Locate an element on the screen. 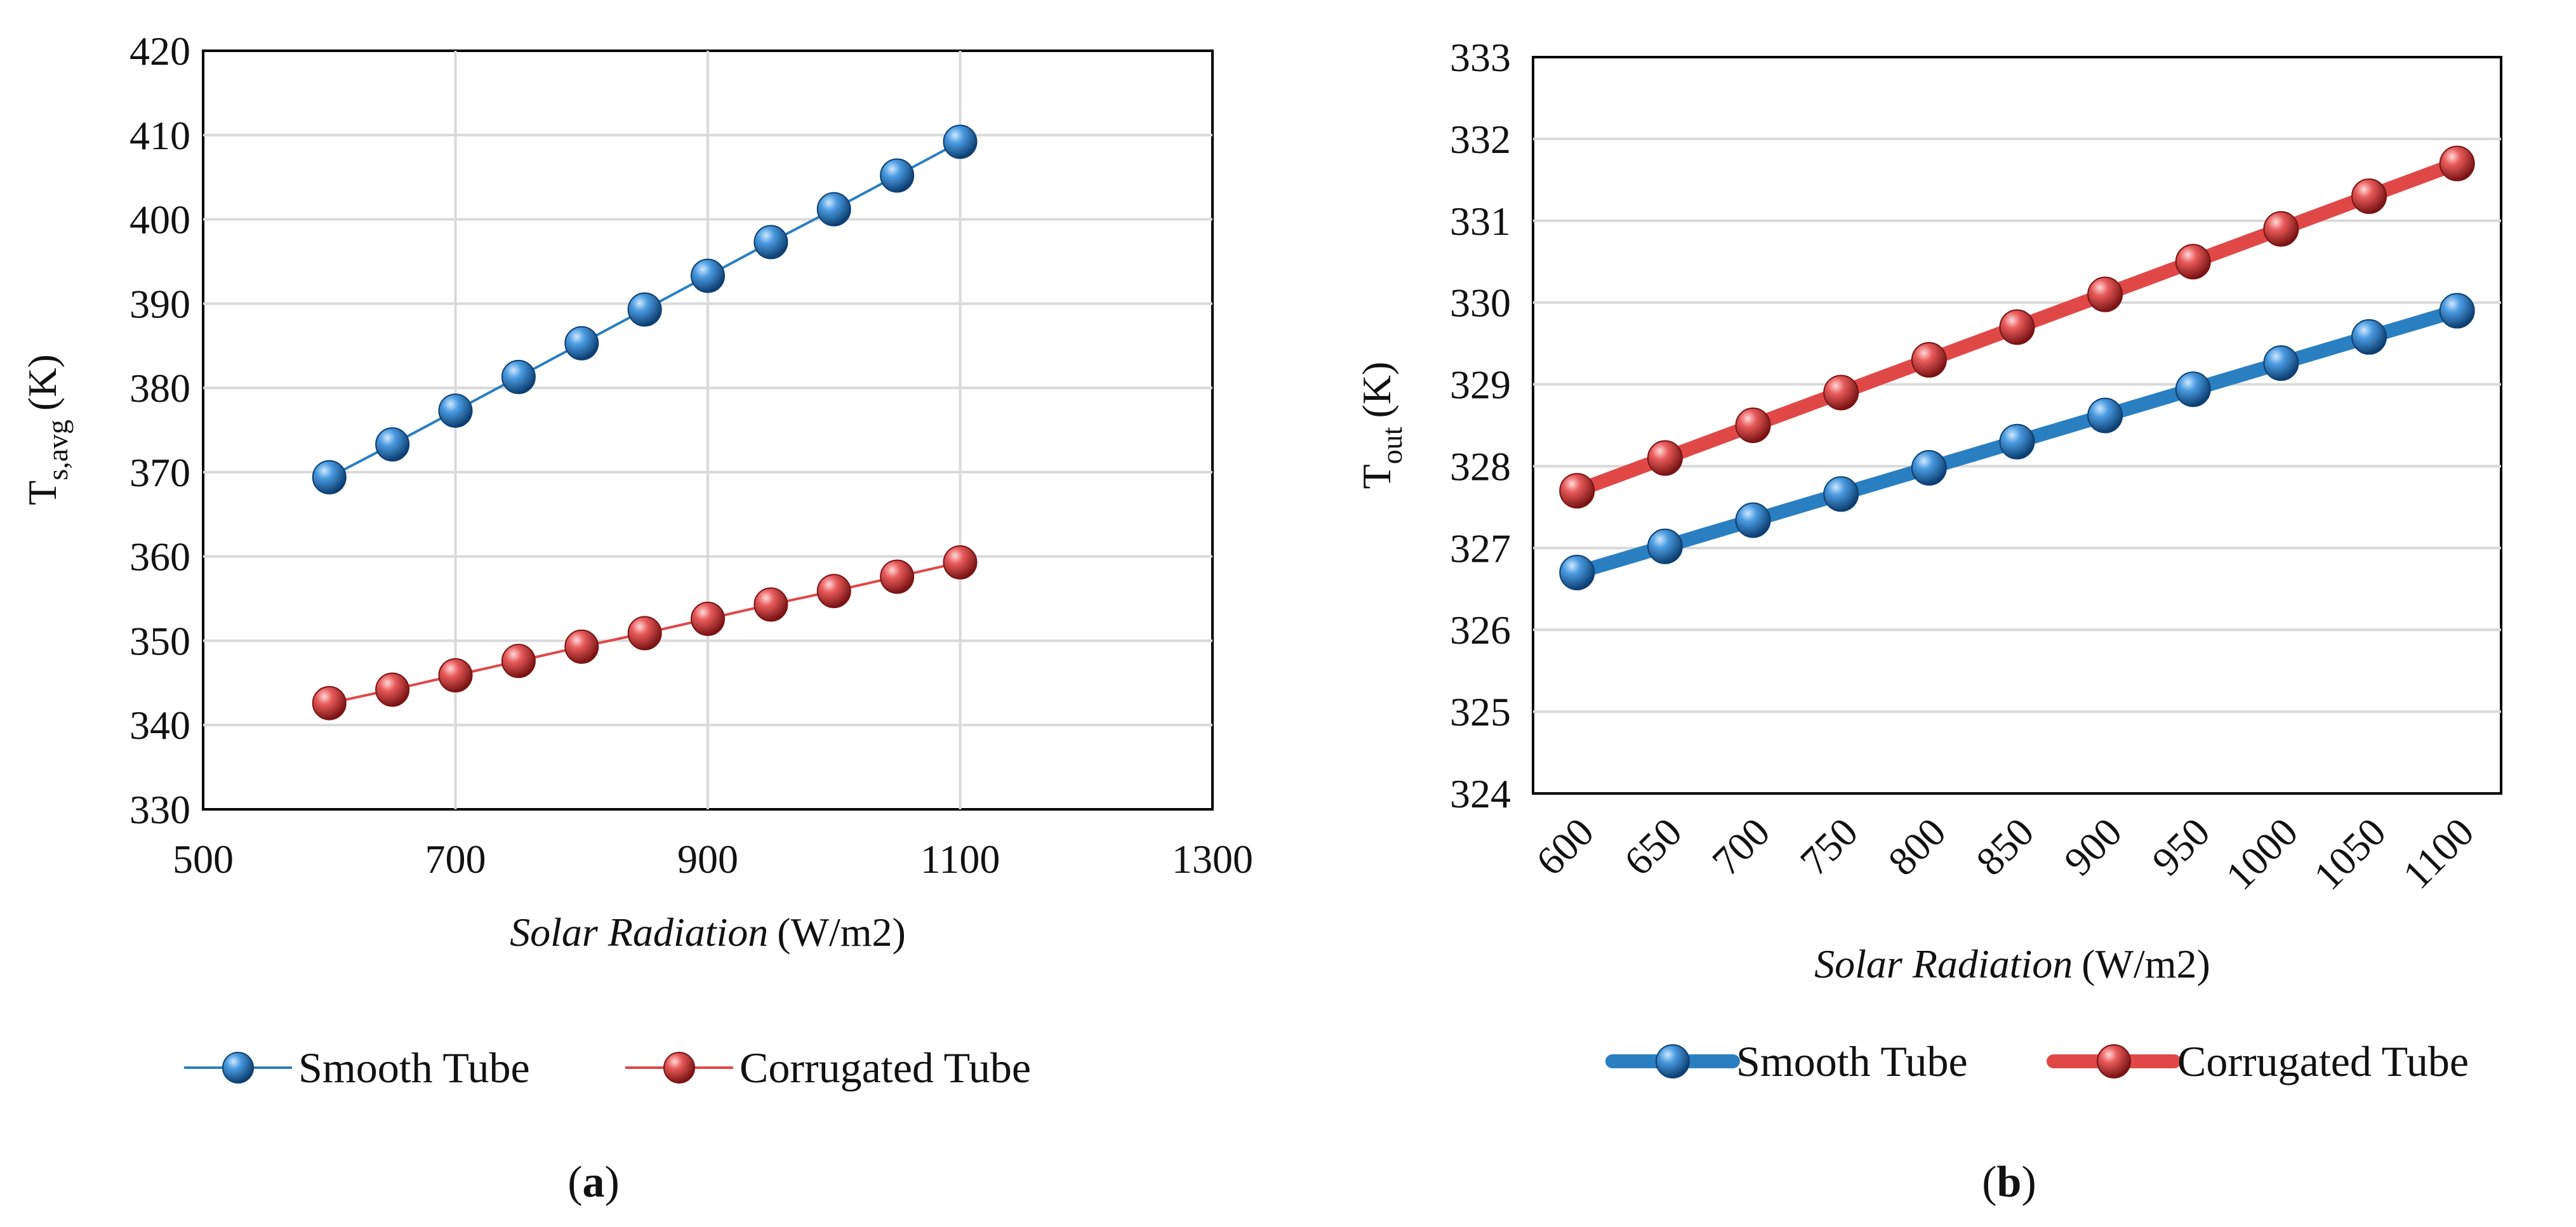  x-tick-label-b: 1050 is located at coordinates (2349, 854).